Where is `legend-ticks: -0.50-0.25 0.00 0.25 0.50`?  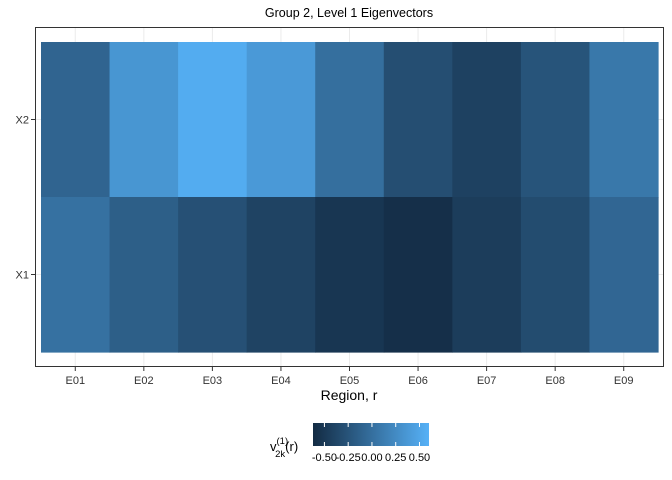 legend-ticks: -0.50-0.25 0.00 0.25 0.50 is located at coordinates (371, 443).